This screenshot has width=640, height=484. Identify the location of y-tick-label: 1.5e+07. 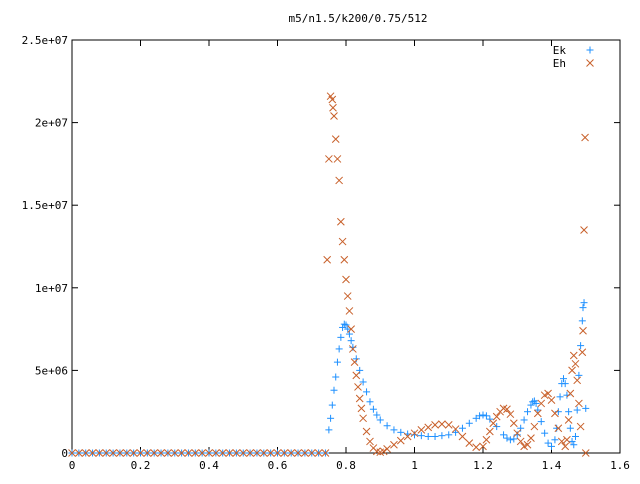
(45, 205).